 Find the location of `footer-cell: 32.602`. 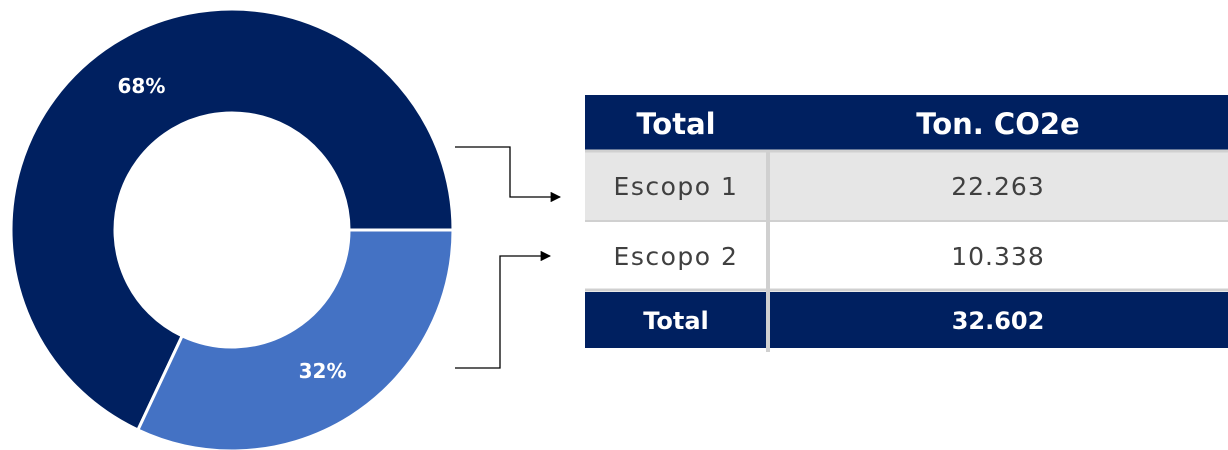

footer-cell: 32.602 is located at coordinates (998, 321).